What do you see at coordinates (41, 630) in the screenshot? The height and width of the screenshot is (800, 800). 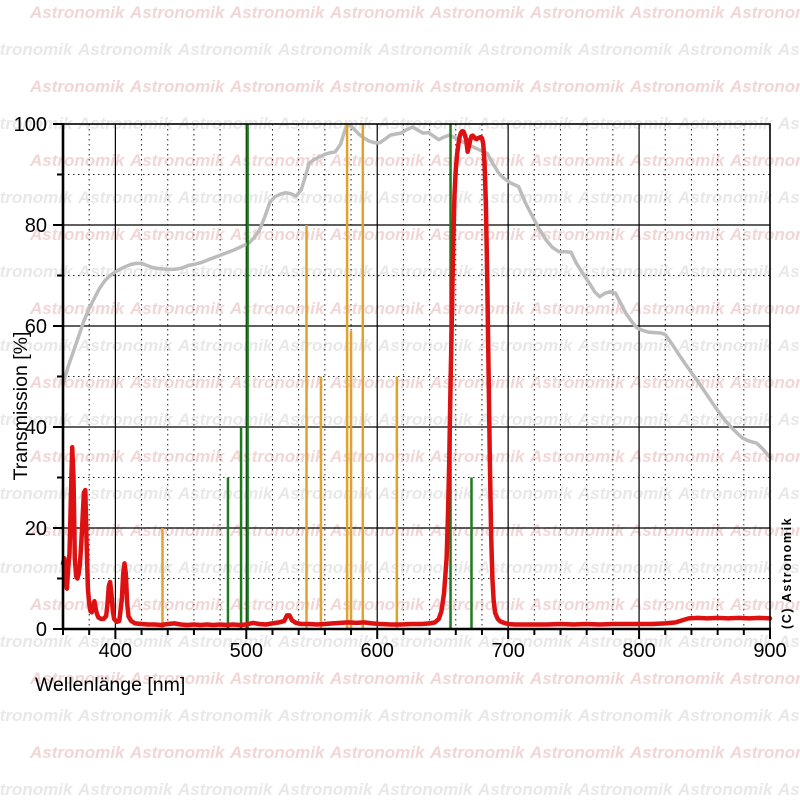 I see `y-tick-label: 0` at bounding box center [41, 630].